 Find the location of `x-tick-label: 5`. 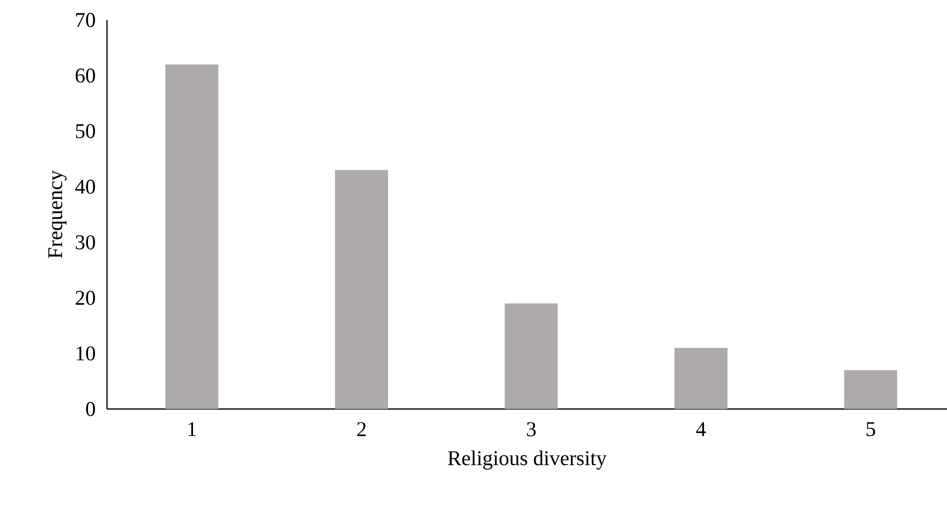

x-tick-label: 5 is located at coordinates (871, 429).